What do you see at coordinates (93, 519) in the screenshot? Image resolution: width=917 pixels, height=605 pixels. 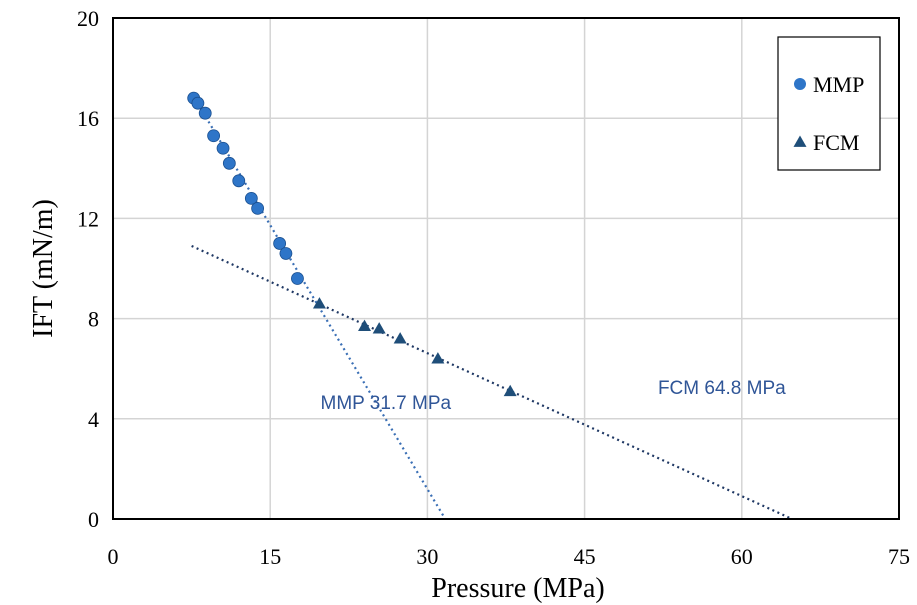 I see `y-tick-label: 0` at bounding box center [93, 519].